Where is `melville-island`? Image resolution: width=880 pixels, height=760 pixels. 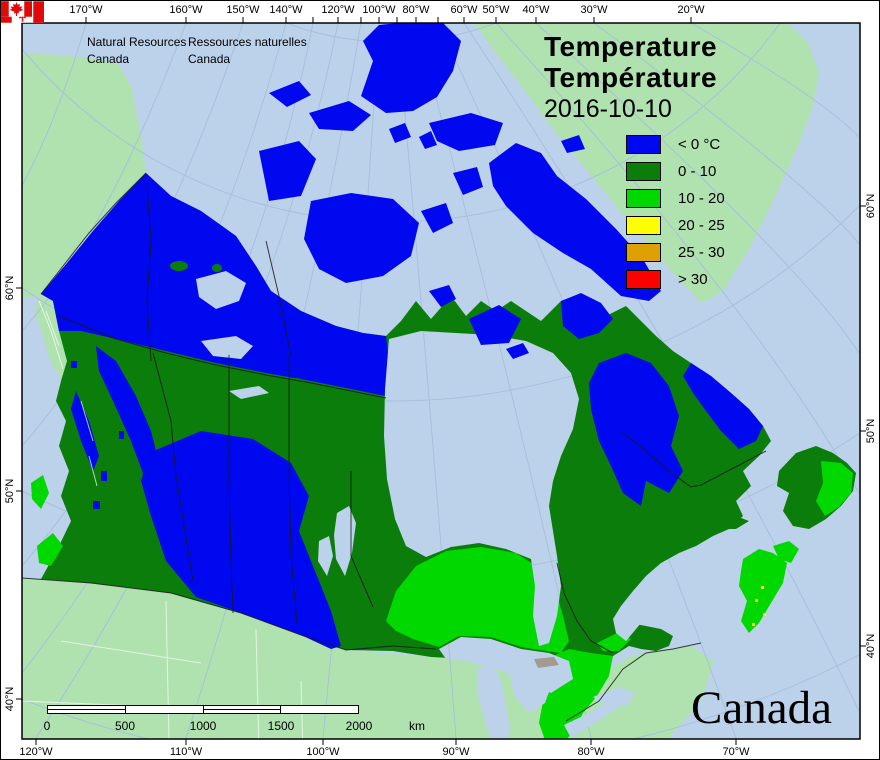 melville-island is located at coordinates (340, 116).